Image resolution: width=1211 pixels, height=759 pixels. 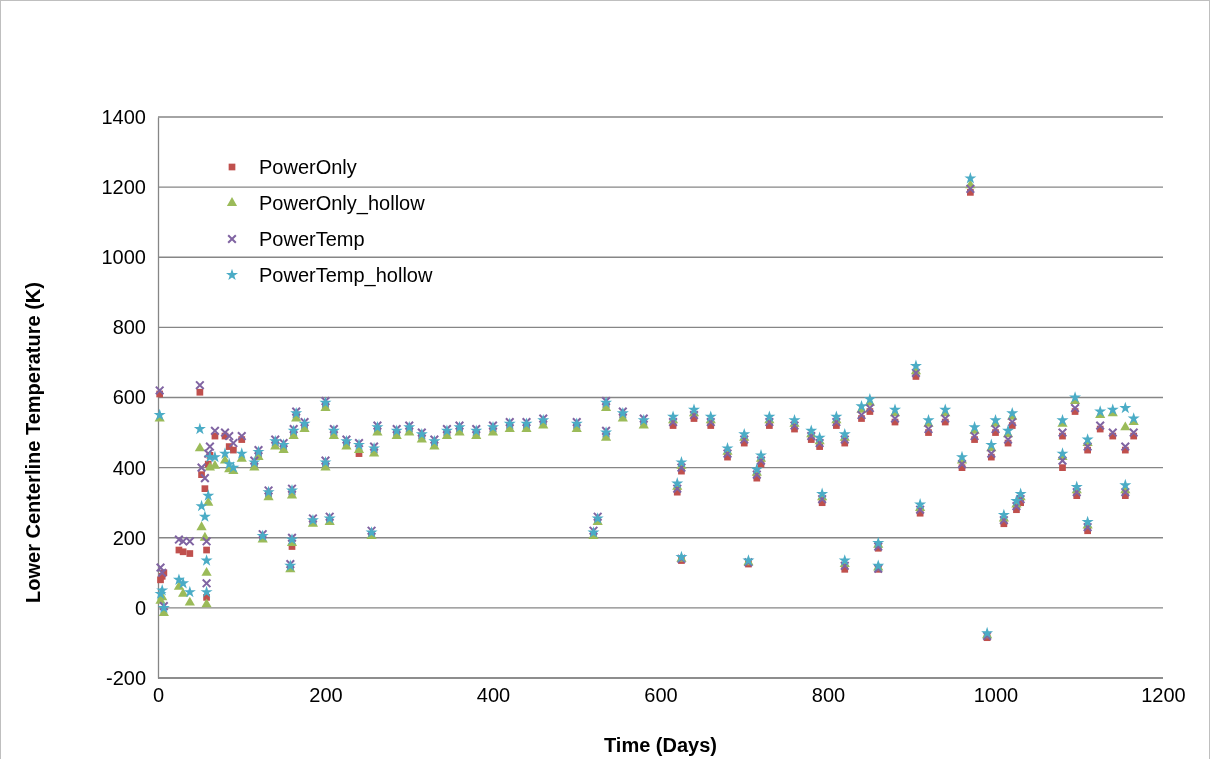 I want to click on y-tick-label: 600, so click(x=129, y=397).